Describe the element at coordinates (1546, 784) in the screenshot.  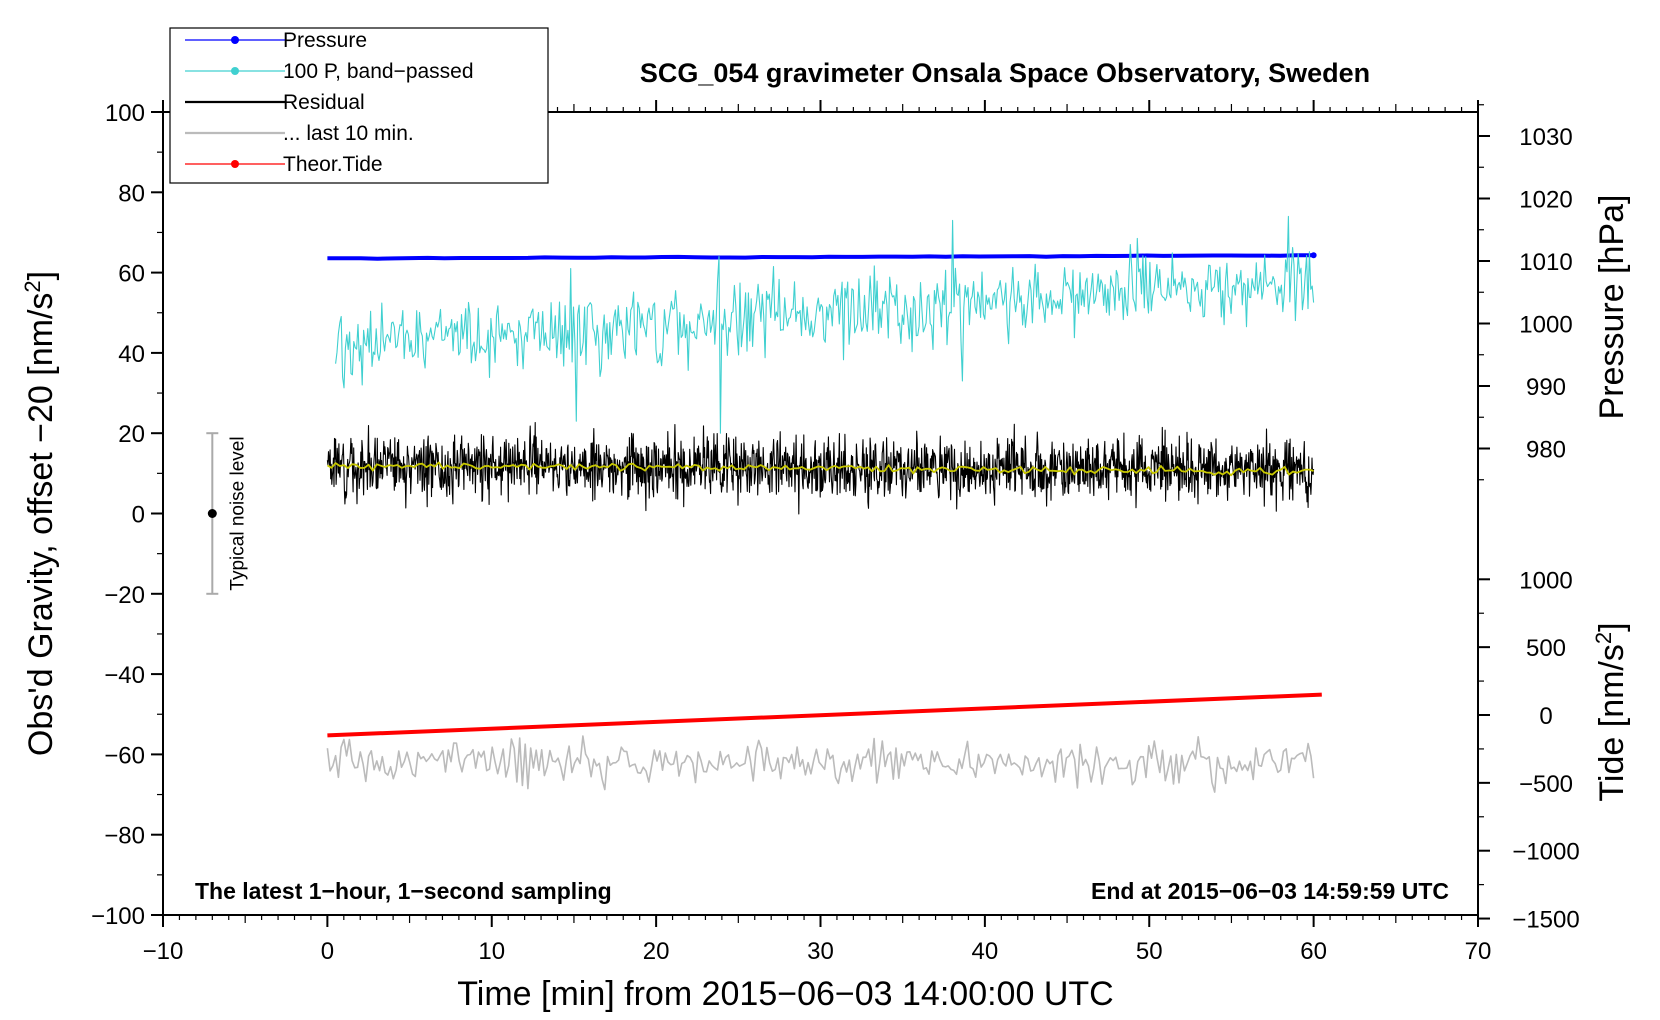
I see `tide-tick-label: −500` at that location.